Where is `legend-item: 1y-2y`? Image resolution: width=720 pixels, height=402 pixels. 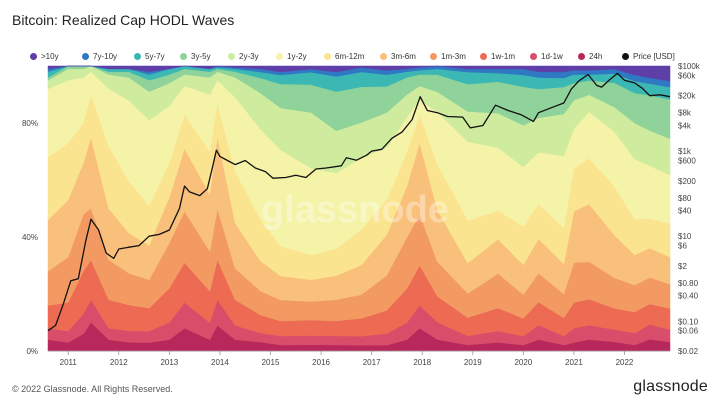 legend-item: 1y-2y is located at coordinates (291, 56).